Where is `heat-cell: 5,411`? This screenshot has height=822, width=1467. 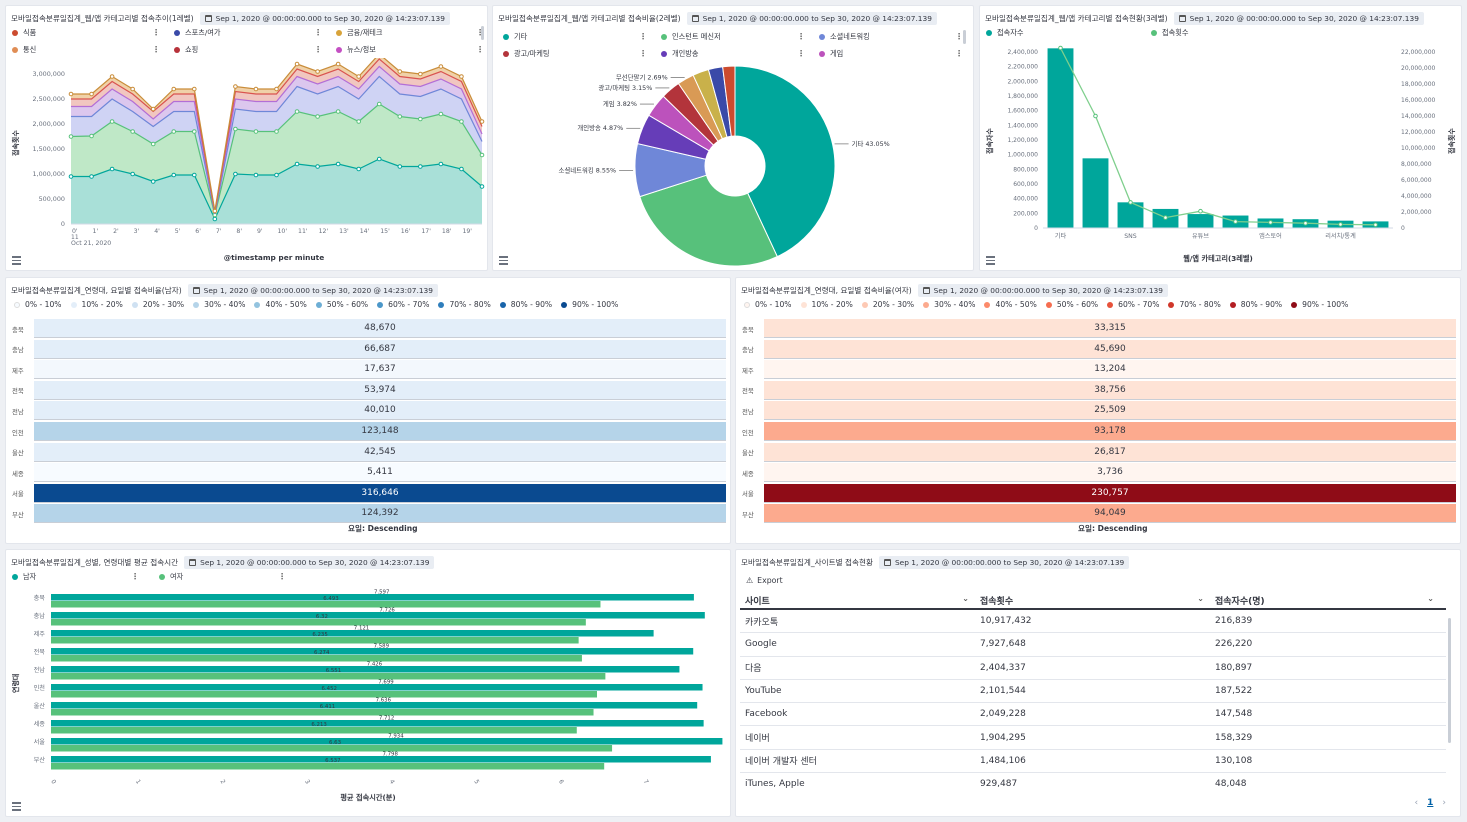 heat-cell: 5,411 is located at coordinates (380, 473).